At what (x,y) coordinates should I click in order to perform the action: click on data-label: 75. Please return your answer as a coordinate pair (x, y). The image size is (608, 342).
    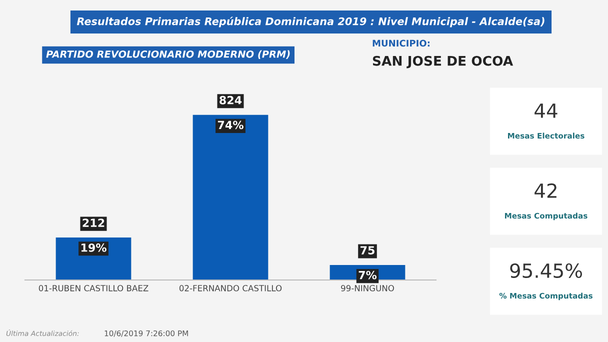
    Looking at the image, I should click on (367, 250).